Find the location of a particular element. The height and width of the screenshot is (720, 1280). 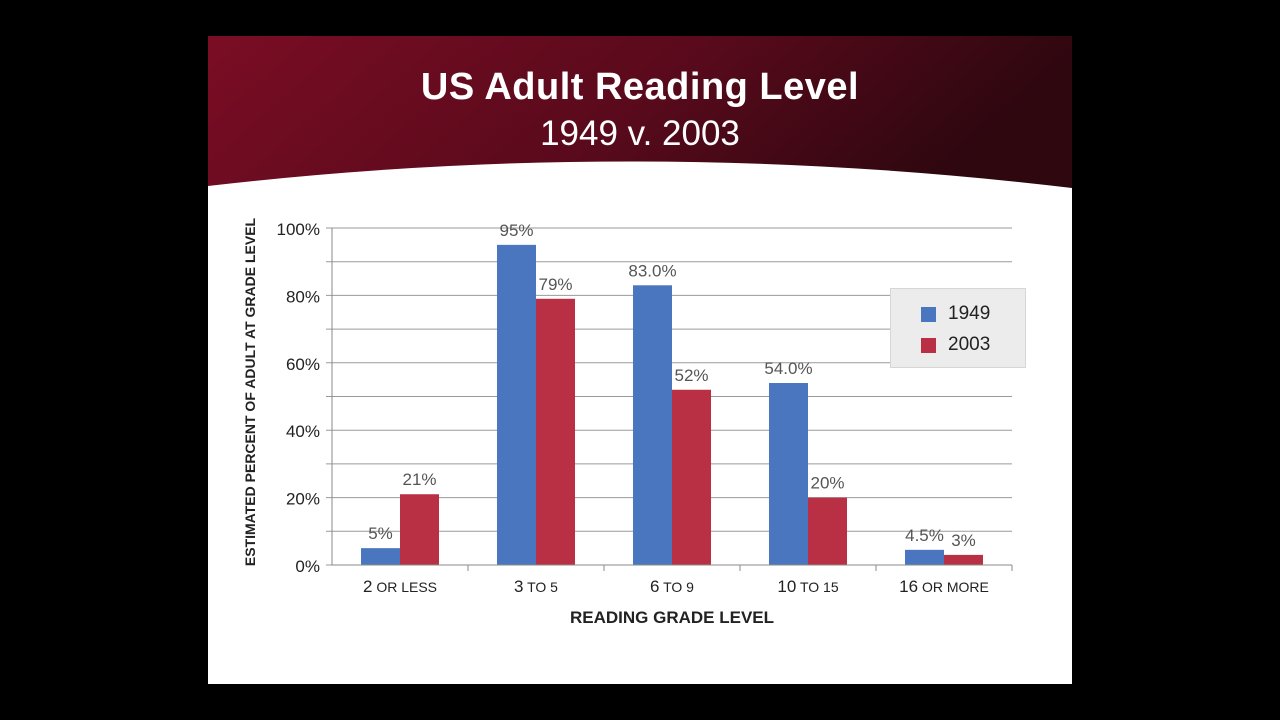

chart-subtitle: 1949 v. 2003 is located at coordinates (640, 133).